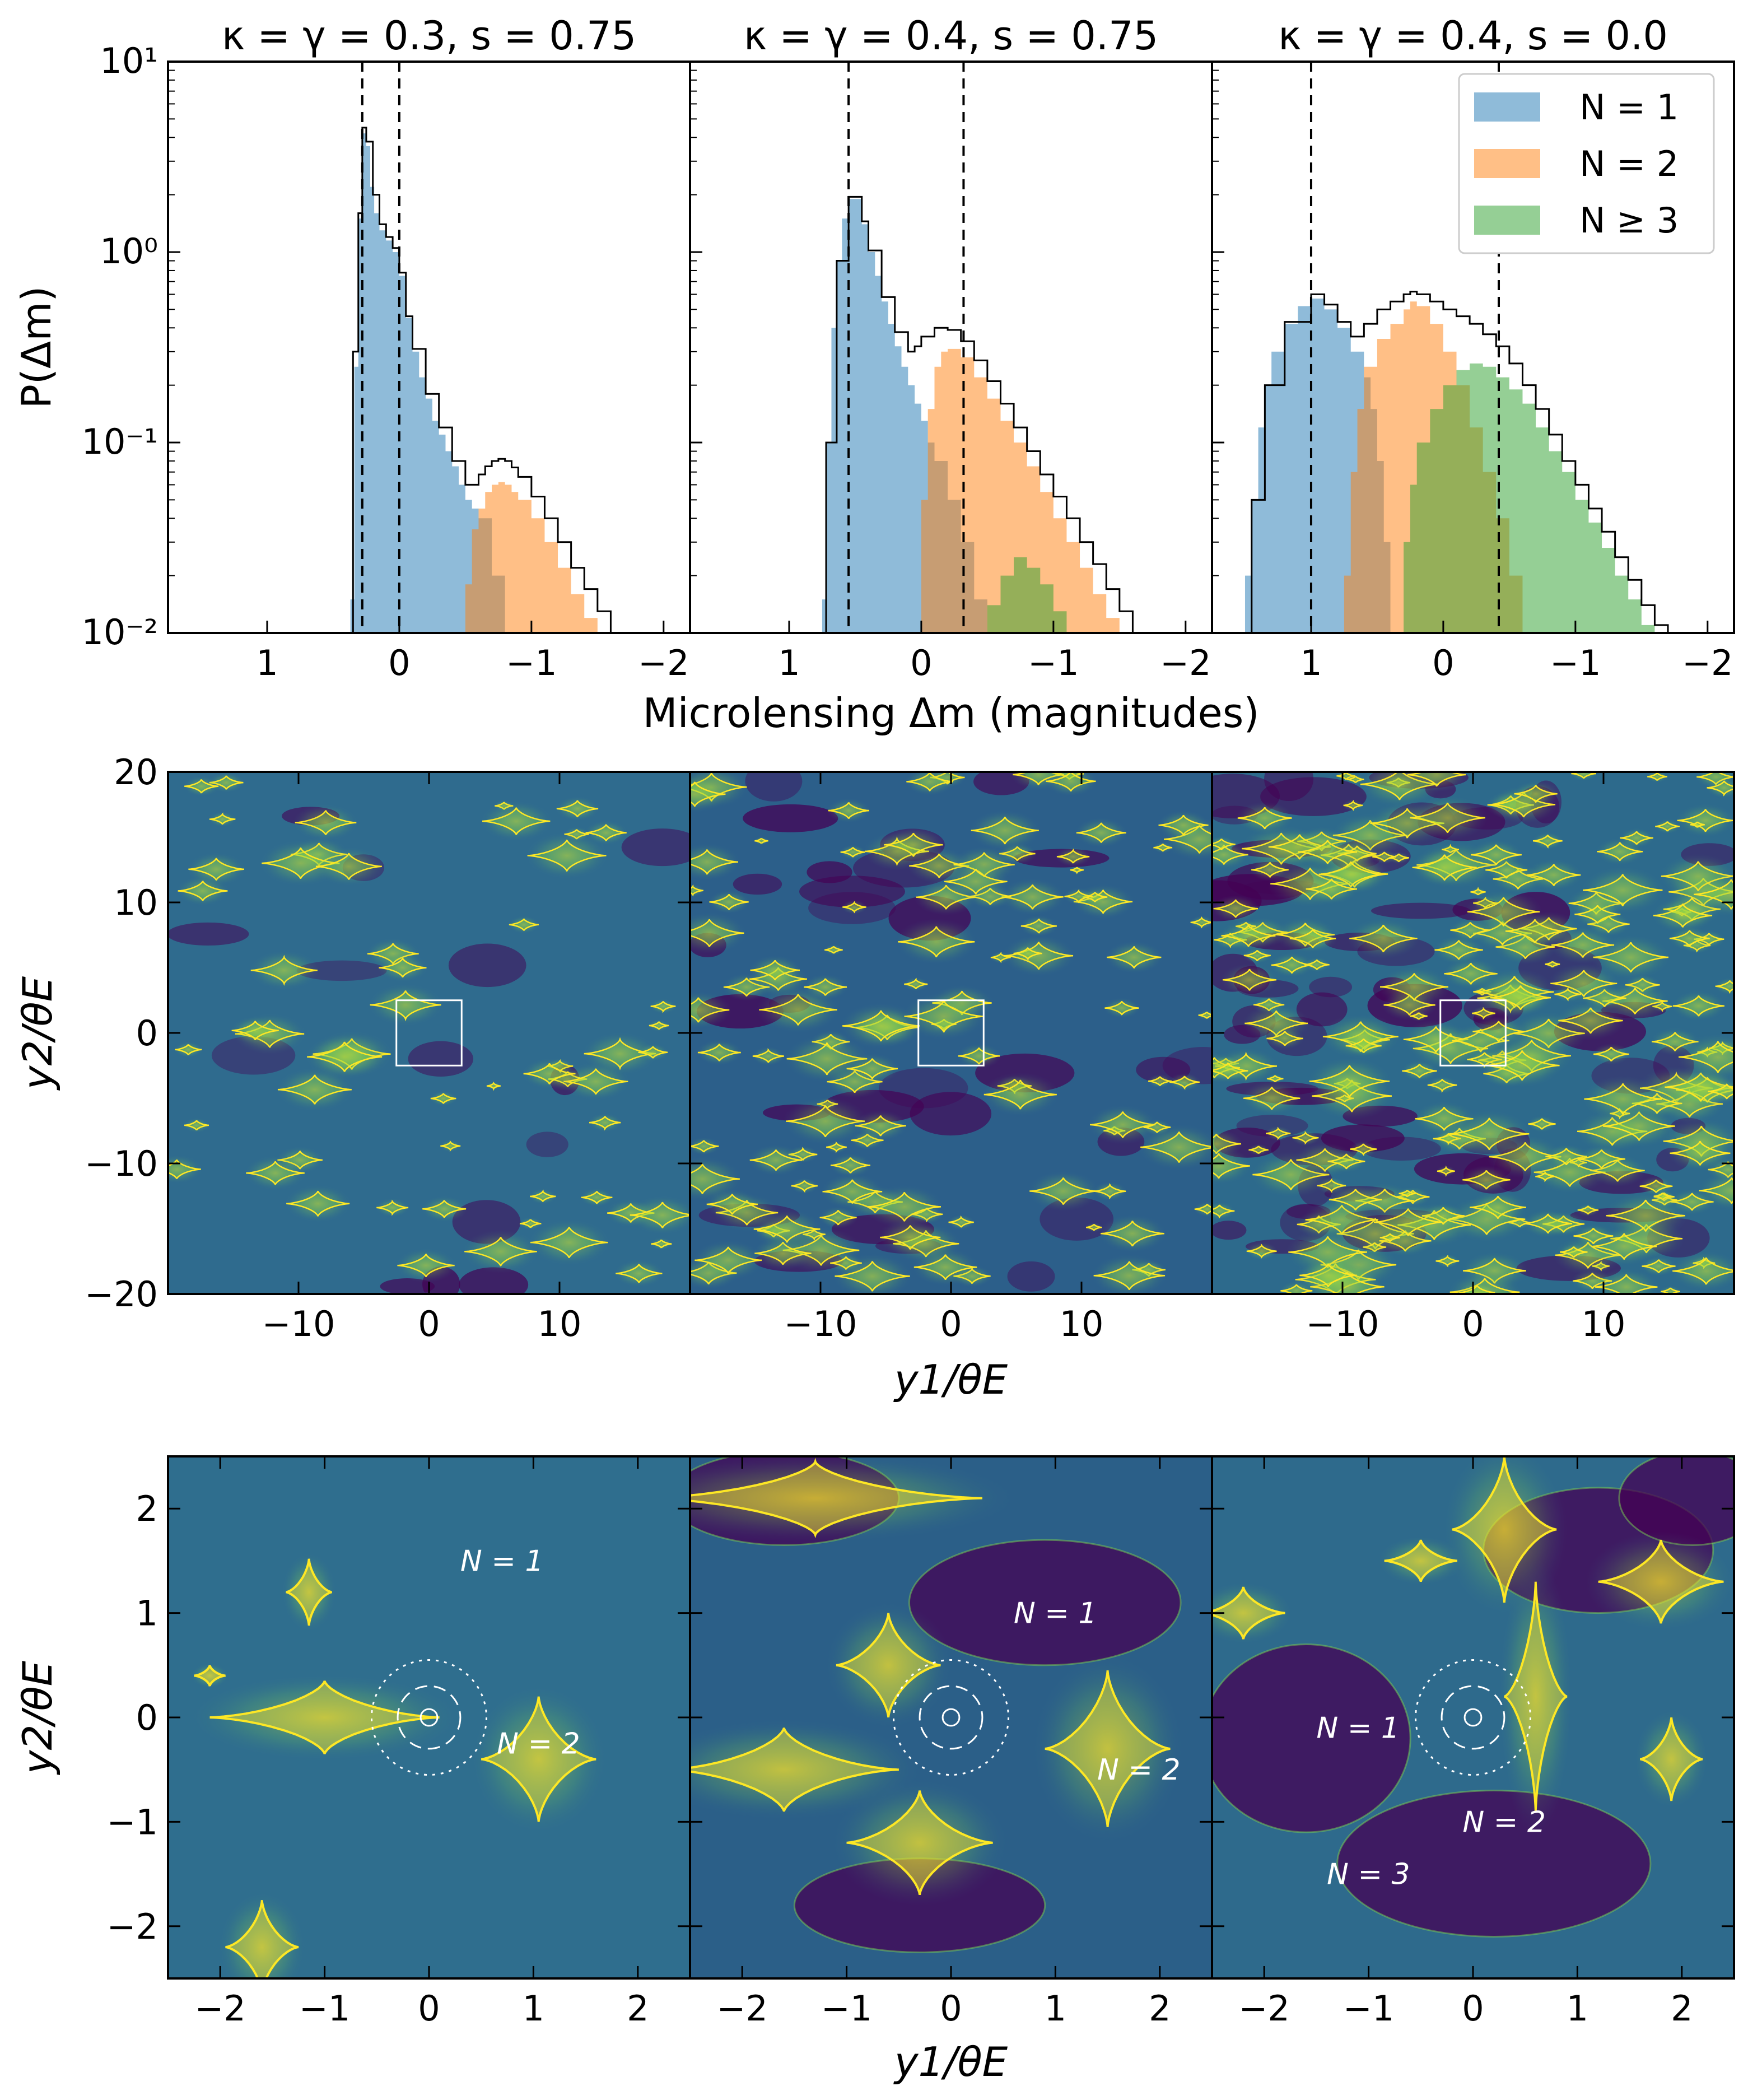 The height and width of the screenshot is (2100, 1748). Describe the element at coordinates (951, 1379) in the screenshot. I see `map-xlabel: y1/θE` at that location.